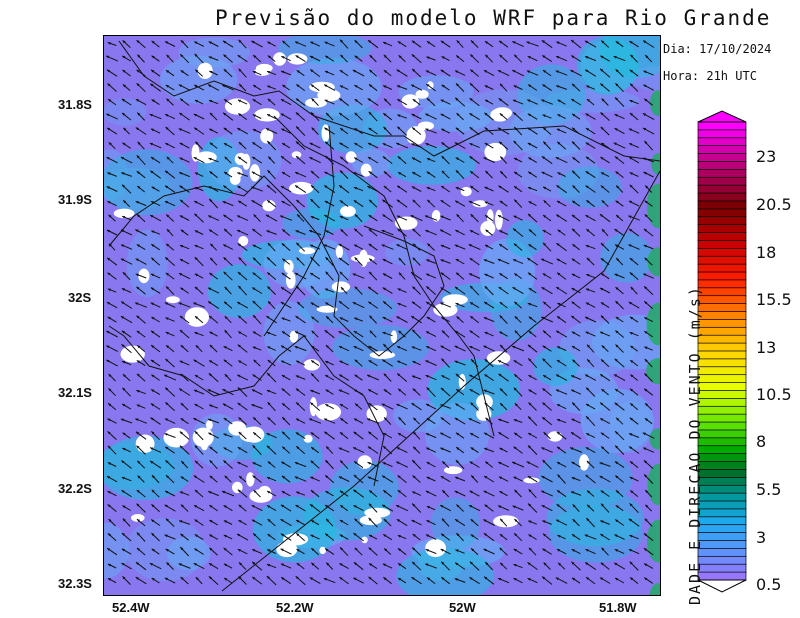  What do you see at coordinates (493, 18) in the screenshot?
I see `map-title: Previsão do modelo WRF para Rio Grande` at bounding box center [493, 18].